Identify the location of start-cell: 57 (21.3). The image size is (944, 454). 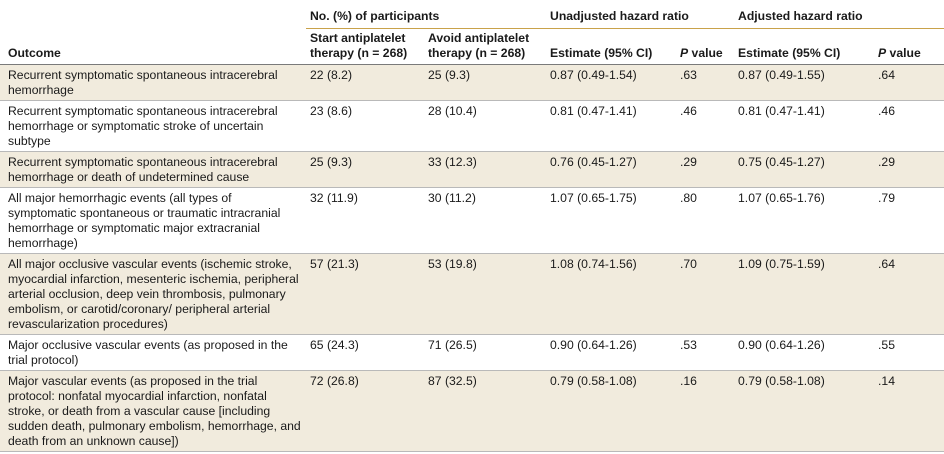
(334, 264).